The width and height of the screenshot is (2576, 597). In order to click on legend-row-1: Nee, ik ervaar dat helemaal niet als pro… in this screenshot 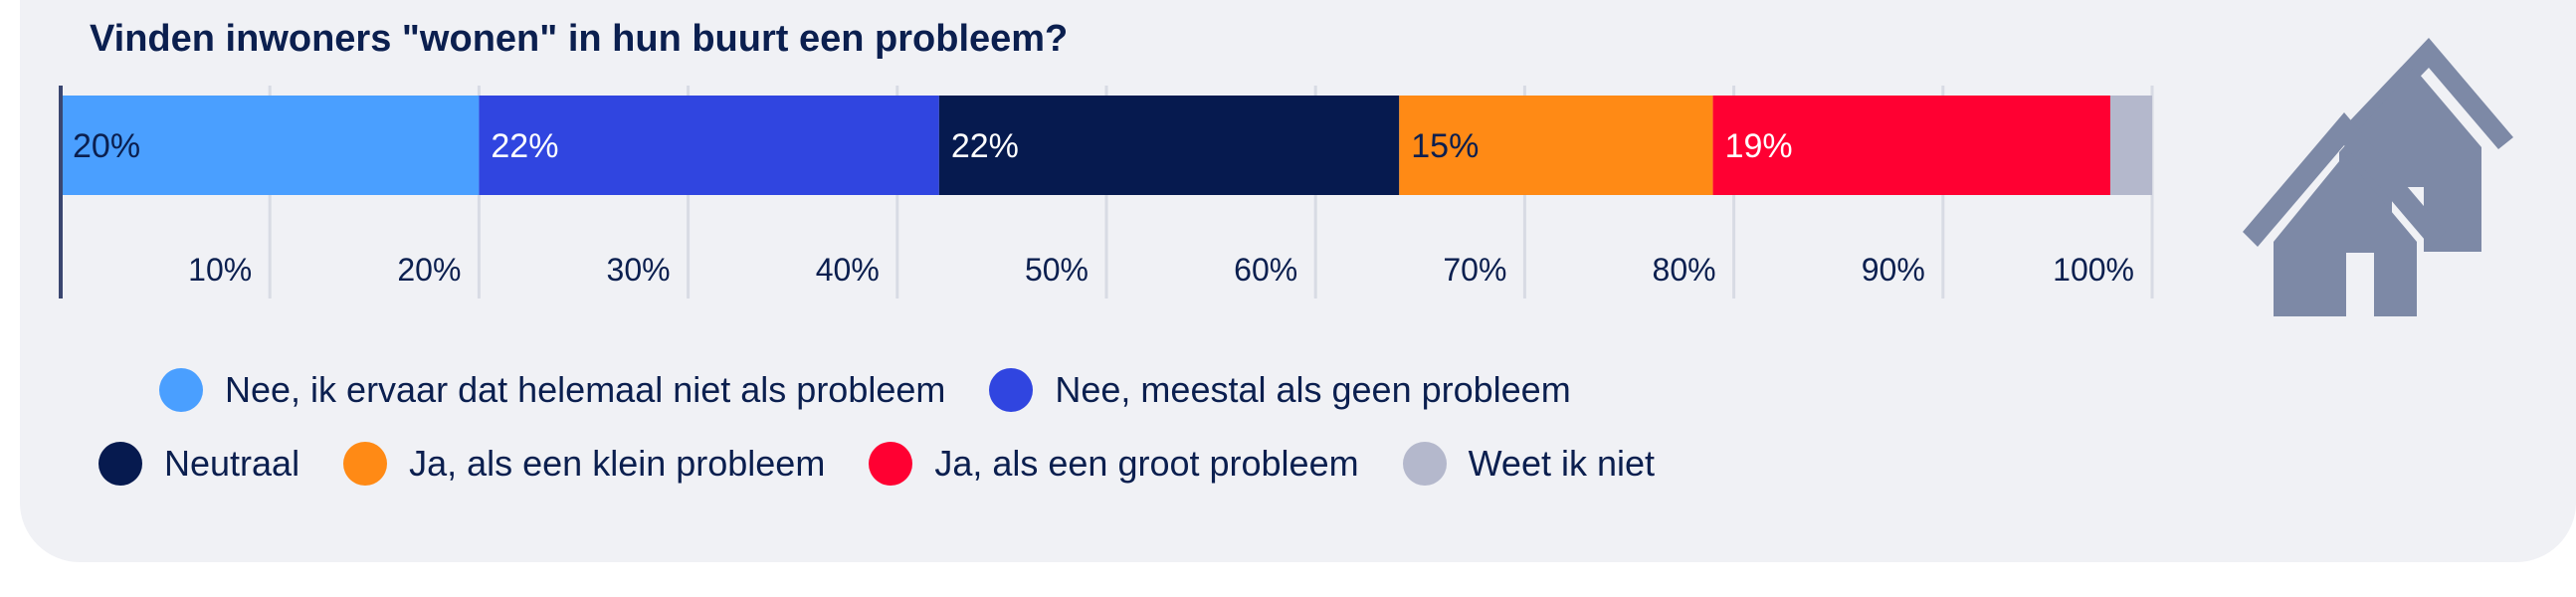, I will do `click(887, 390)`.